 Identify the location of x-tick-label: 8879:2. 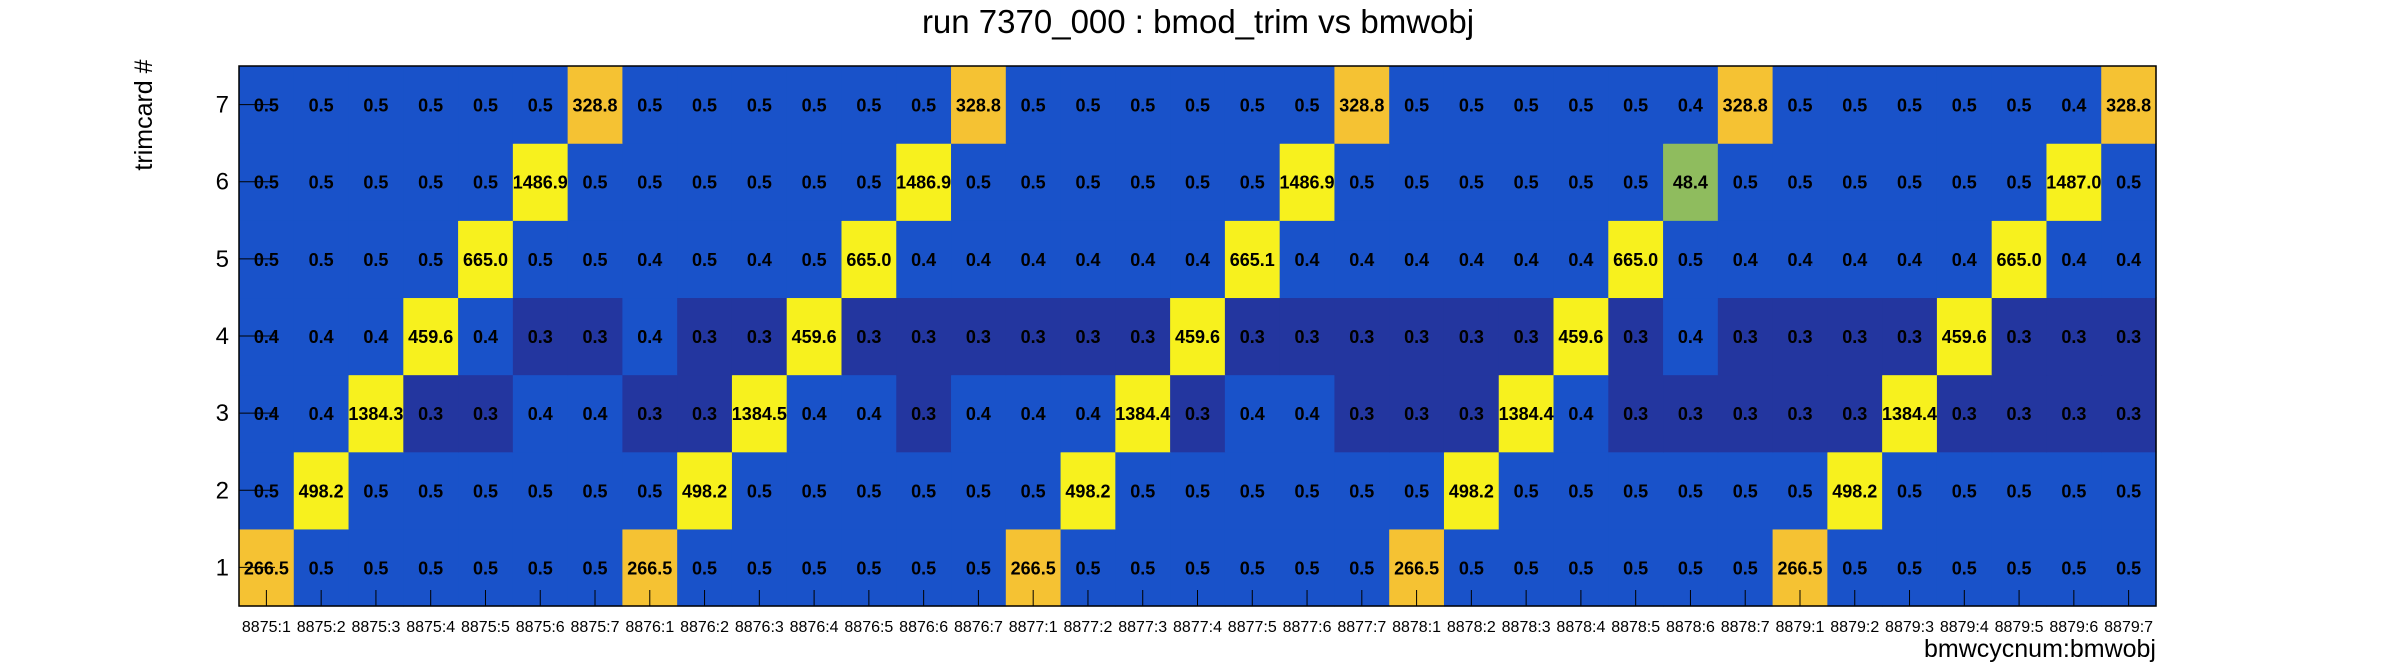
(1854, 627).